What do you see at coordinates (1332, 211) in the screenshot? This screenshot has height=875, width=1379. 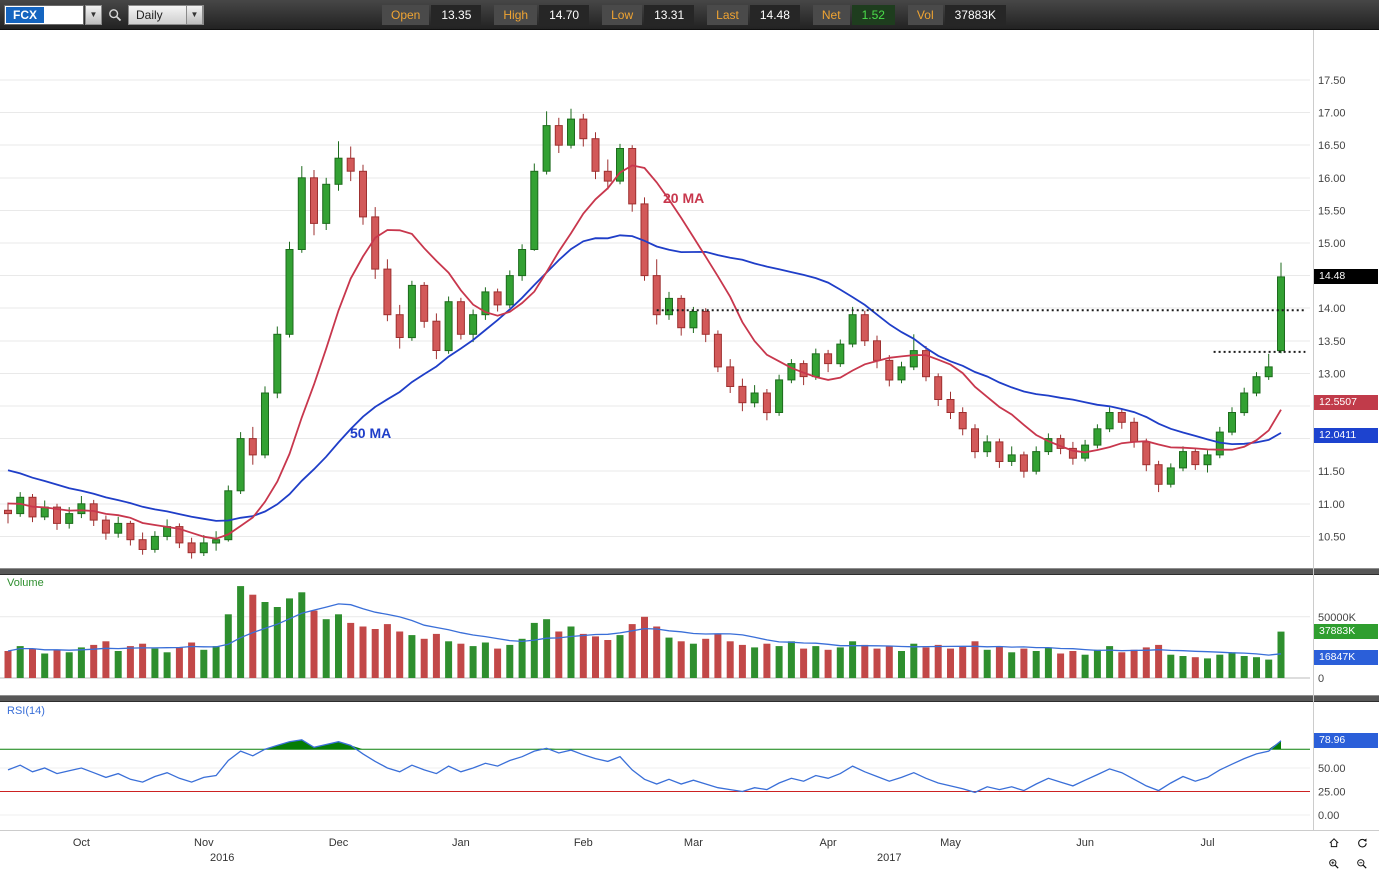 I see `svg-text: 15.50` at bounding box center [1332, 211].